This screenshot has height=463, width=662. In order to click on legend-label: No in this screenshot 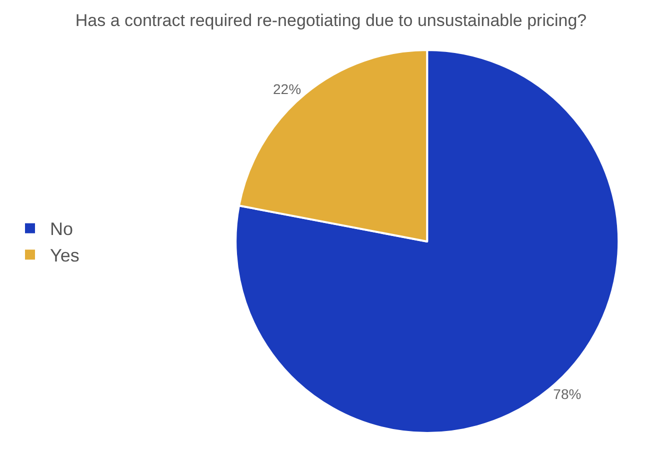, I will do `click(62, 229)`.